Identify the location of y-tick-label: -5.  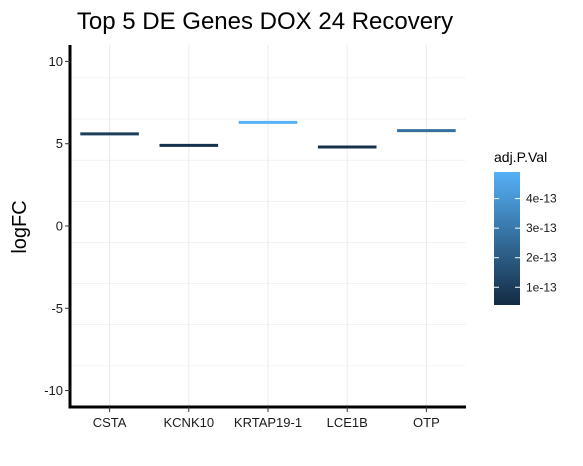
(57, 308).